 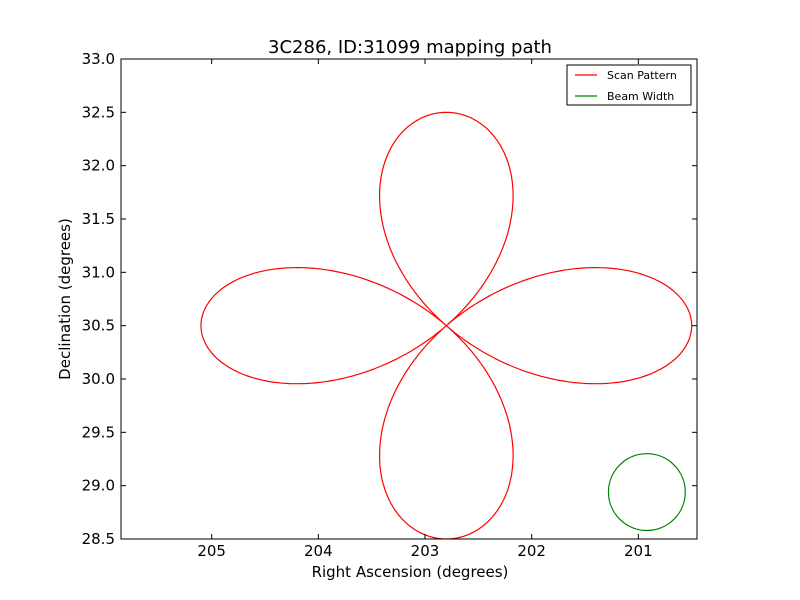 I want to click on y-tick-label: 32.0, so click(x=98, y=166).